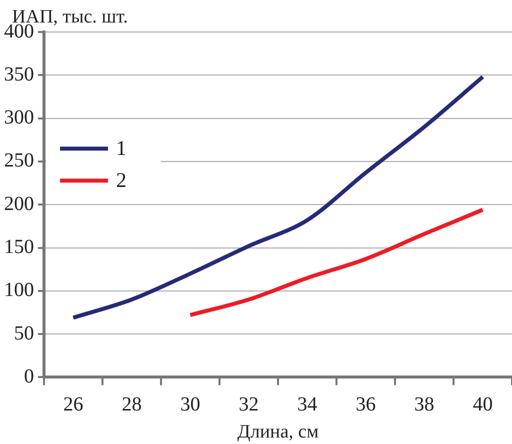 Image resolution: width=512 pixels, height=444 pixels. Describe the element at coordinates (24, 333) in the screenshot. I see `y-tick-label: 50` at that location.